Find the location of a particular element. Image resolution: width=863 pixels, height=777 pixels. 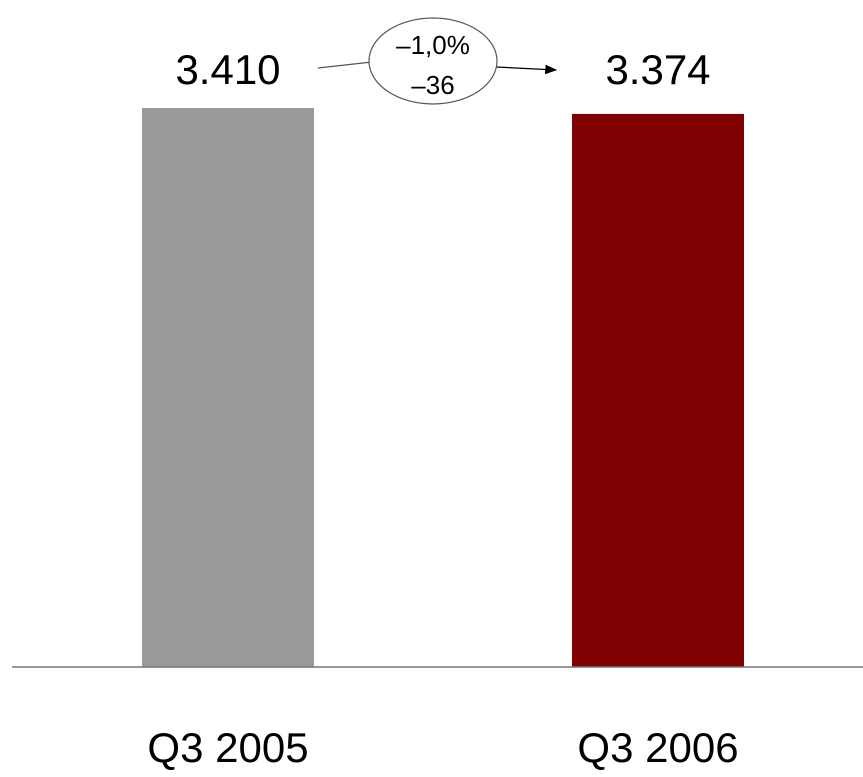

bar-q3-2005 is located at coordinates (228, 387).